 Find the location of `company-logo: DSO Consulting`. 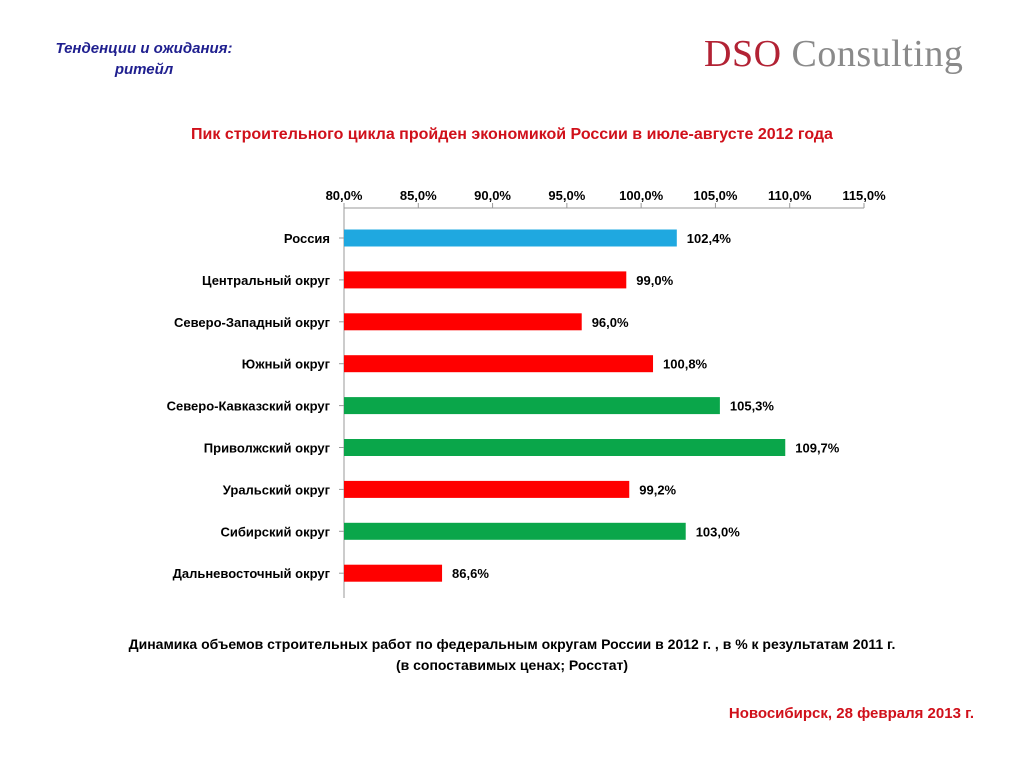

company-logo: DSO Consulting is located at coordinates (833, 54).